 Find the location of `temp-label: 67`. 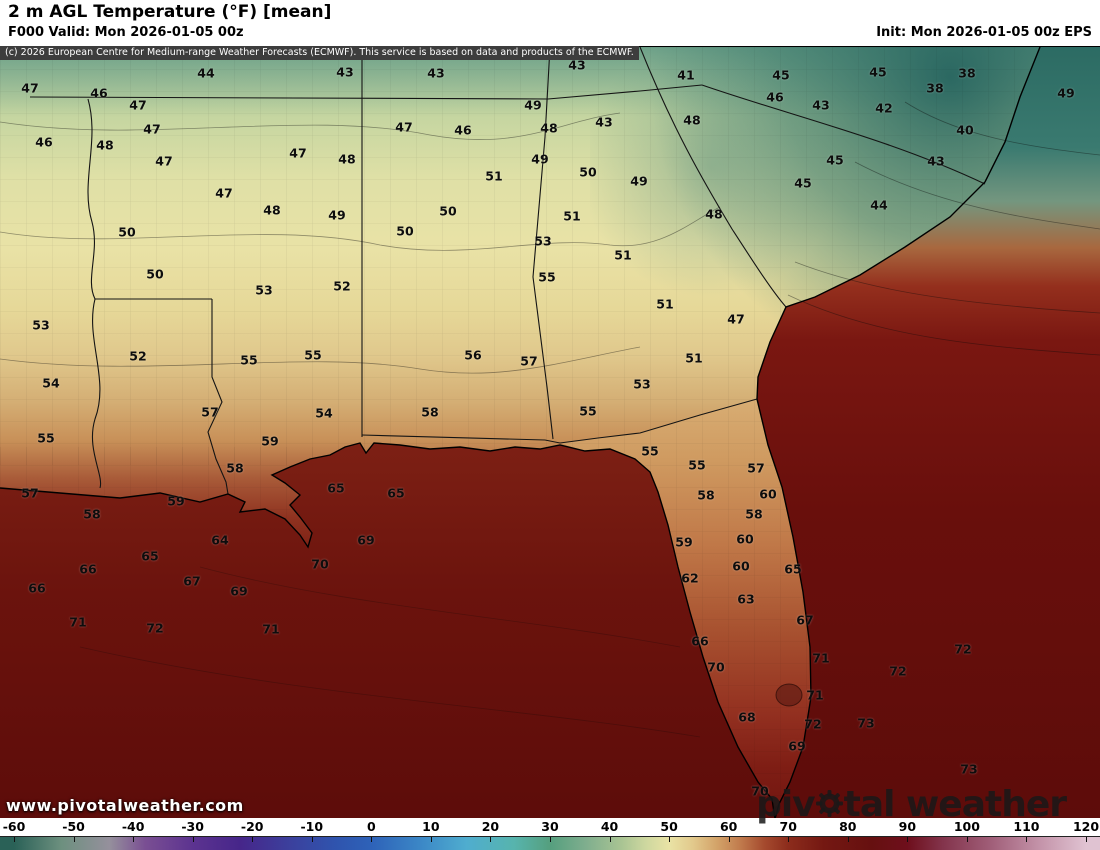

temp-label: 67 is located at coordinates (805, 620).